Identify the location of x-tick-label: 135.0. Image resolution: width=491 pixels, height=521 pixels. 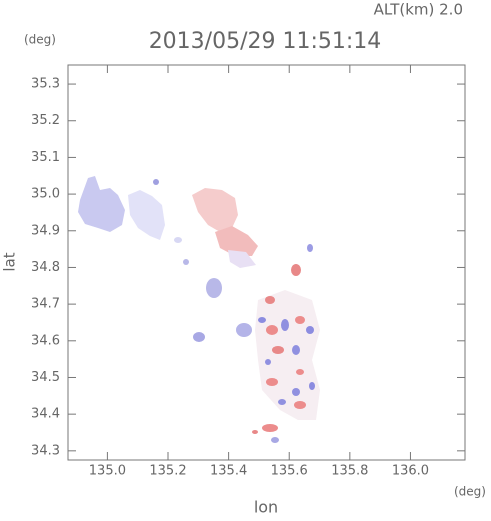
(107, 471).